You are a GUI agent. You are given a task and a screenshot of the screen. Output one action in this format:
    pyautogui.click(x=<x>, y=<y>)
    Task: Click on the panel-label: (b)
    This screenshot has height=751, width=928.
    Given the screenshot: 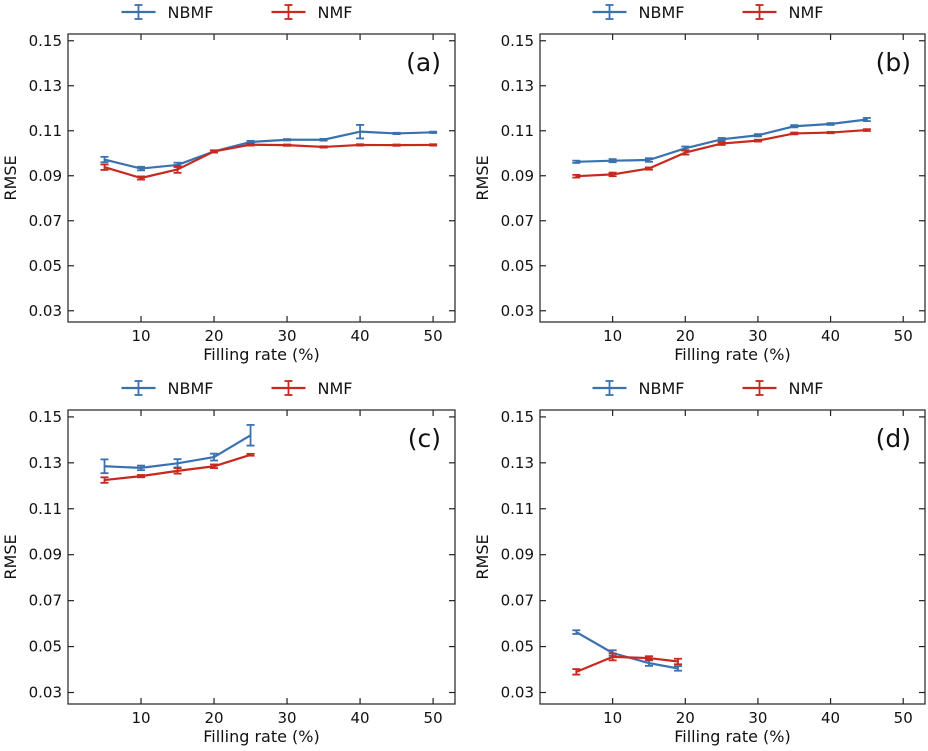 What is the action you would take?
    pyautogui.click(x=893, y=62)
    